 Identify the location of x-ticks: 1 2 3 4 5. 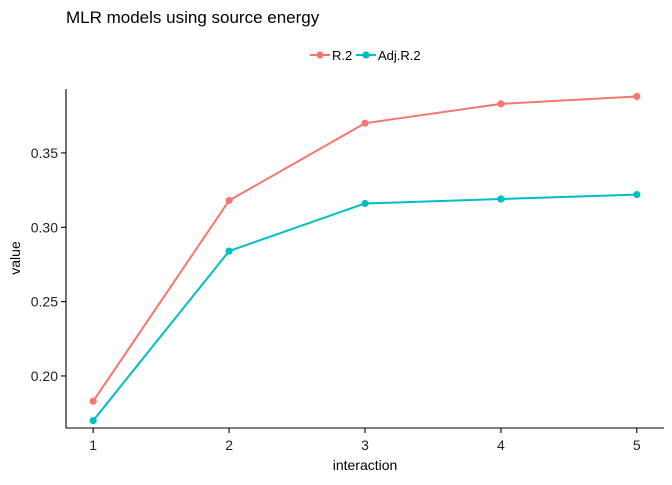
(365, 440).